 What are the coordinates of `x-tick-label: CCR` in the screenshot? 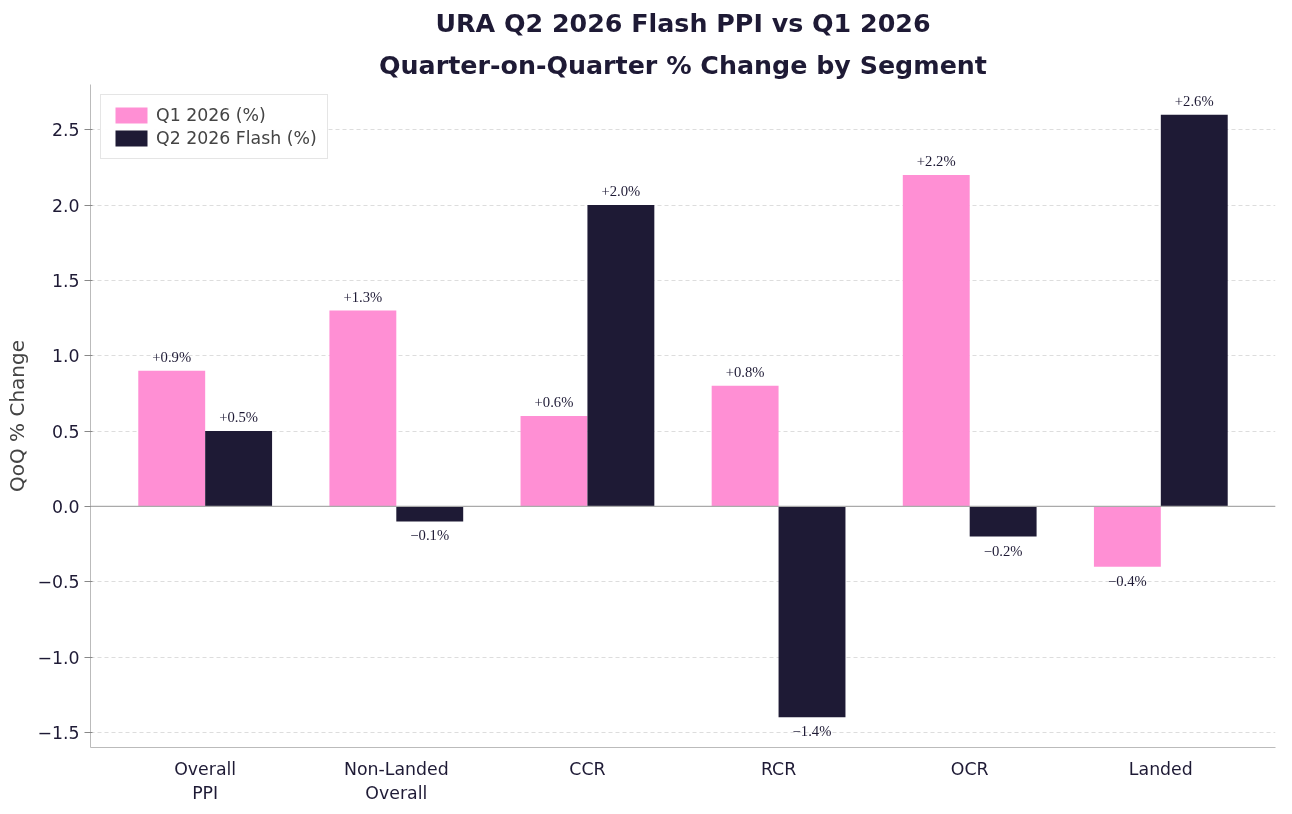 It's located at (587, 768).